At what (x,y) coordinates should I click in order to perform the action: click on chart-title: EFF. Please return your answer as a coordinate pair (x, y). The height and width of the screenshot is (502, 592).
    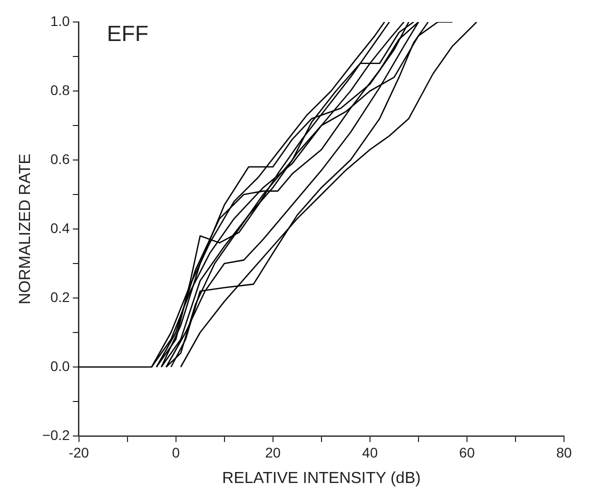
    Looking at the image, I should click on (127, 33).